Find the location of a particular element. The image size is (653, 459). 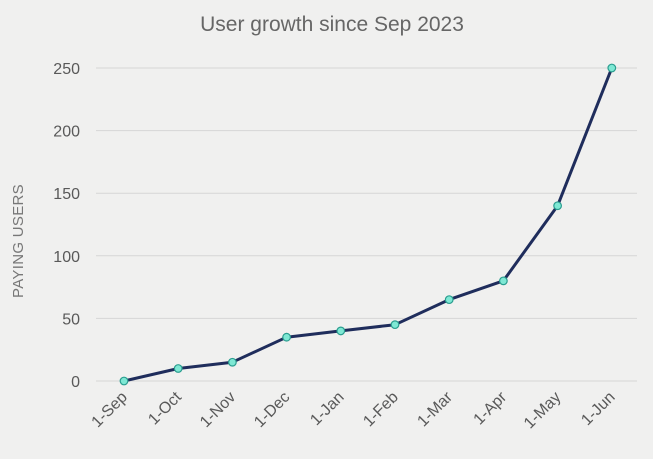

y-tick-label: 250 is located at coordinates (66, 69).